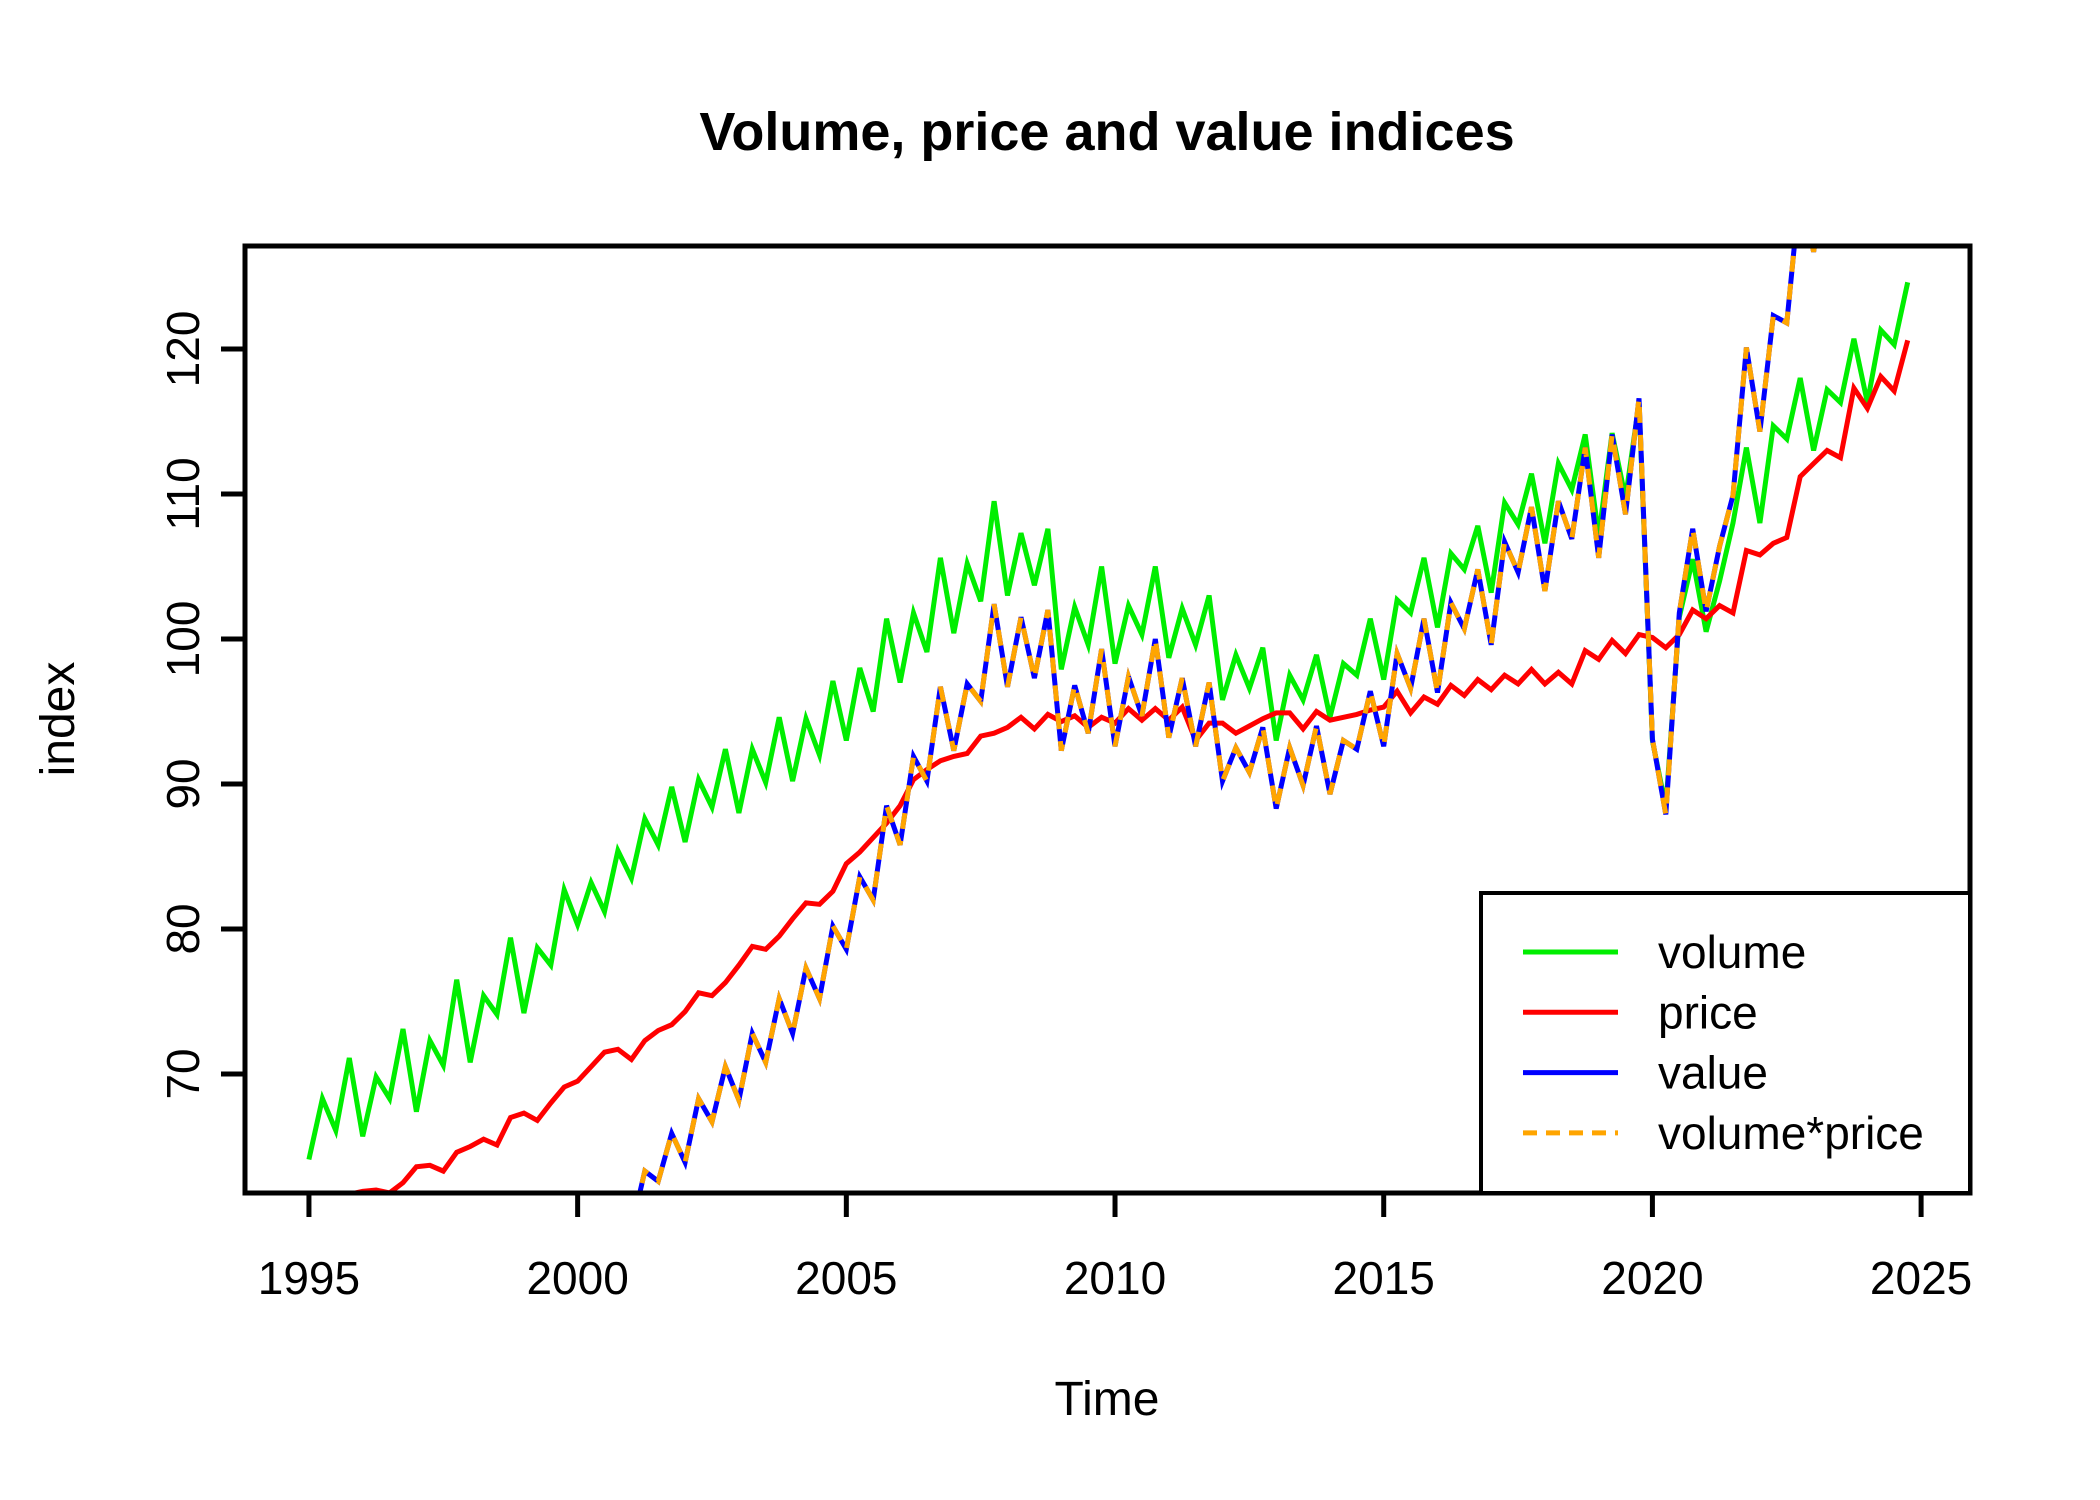 The width and height of the screenshot is (2100, 1500). Describe the element at coordinates (1115, 1278) in the screenshot. I see `x-tick-label: 2010` at that location.